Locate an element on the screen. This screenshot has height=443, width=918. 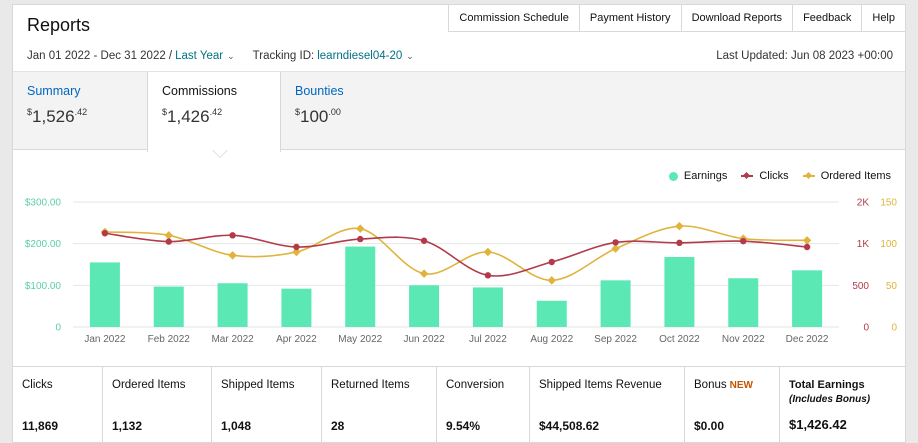
active-tab-pointer is located at coordinates (220, 153).